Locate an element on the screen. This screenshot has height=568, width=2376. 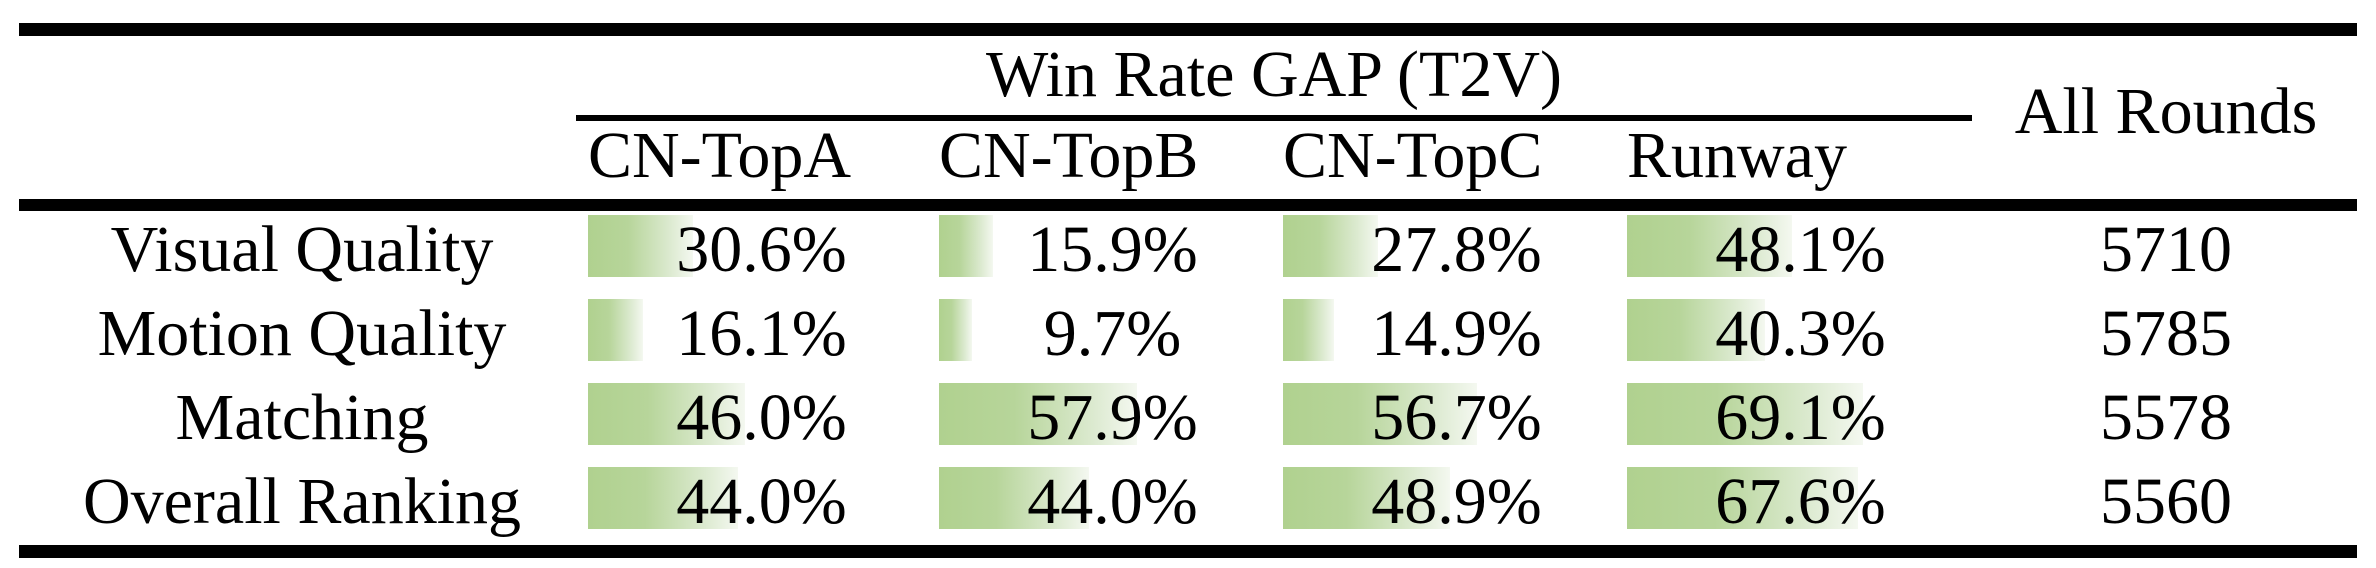
all-rounds-value: 5578 is located at coordinates (2166, 417).